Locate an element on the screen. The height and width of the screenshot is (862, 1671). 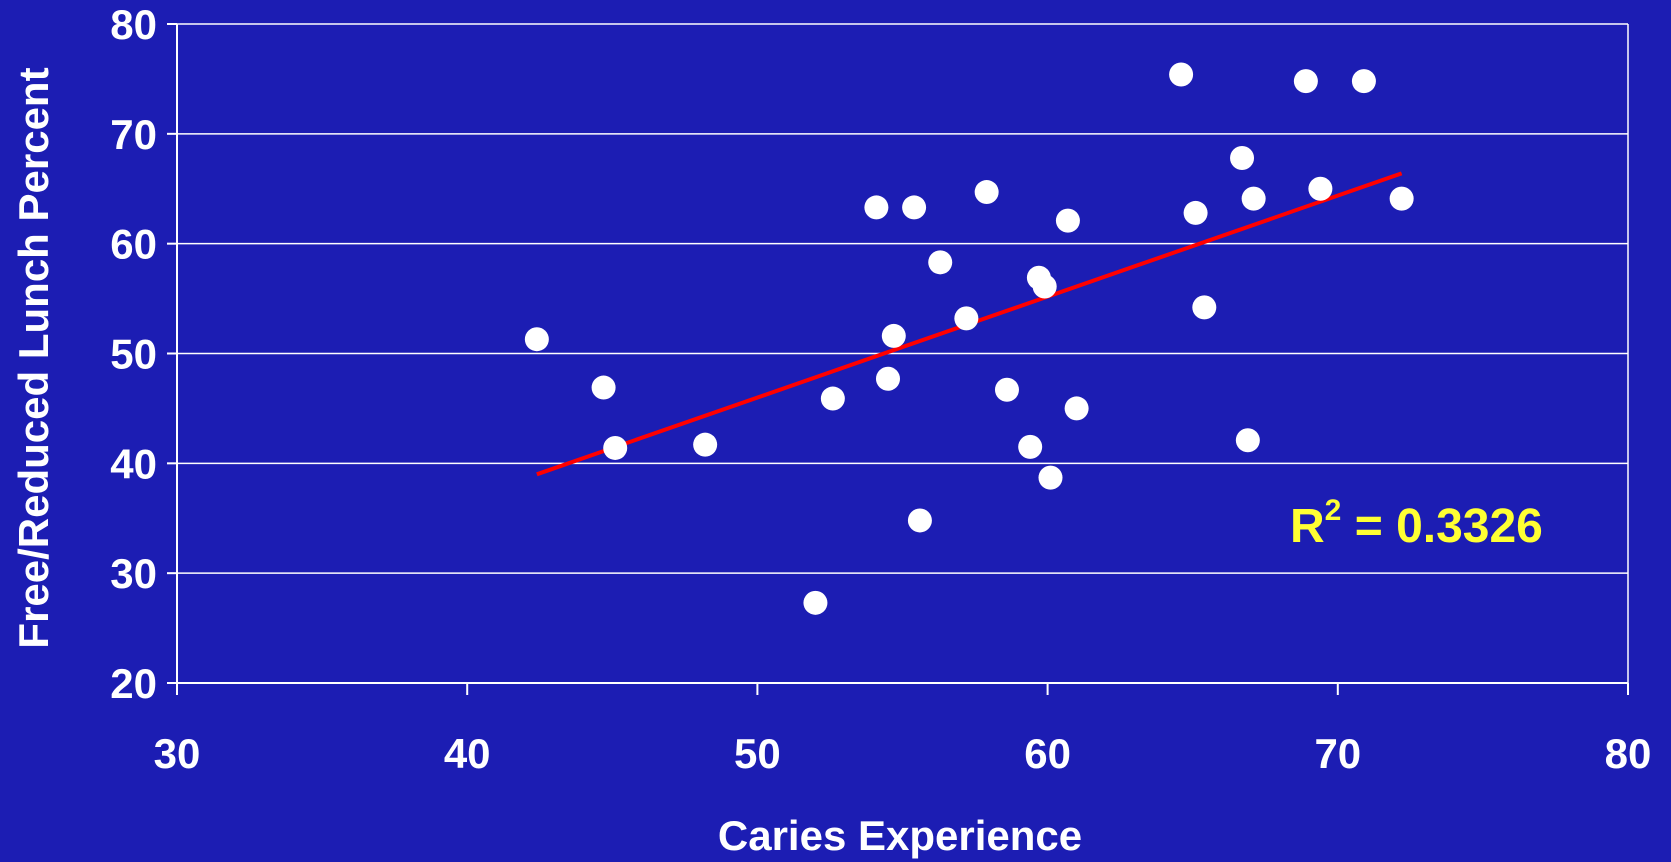
x-tick-label: 50 is located at coordinates (757, 753).